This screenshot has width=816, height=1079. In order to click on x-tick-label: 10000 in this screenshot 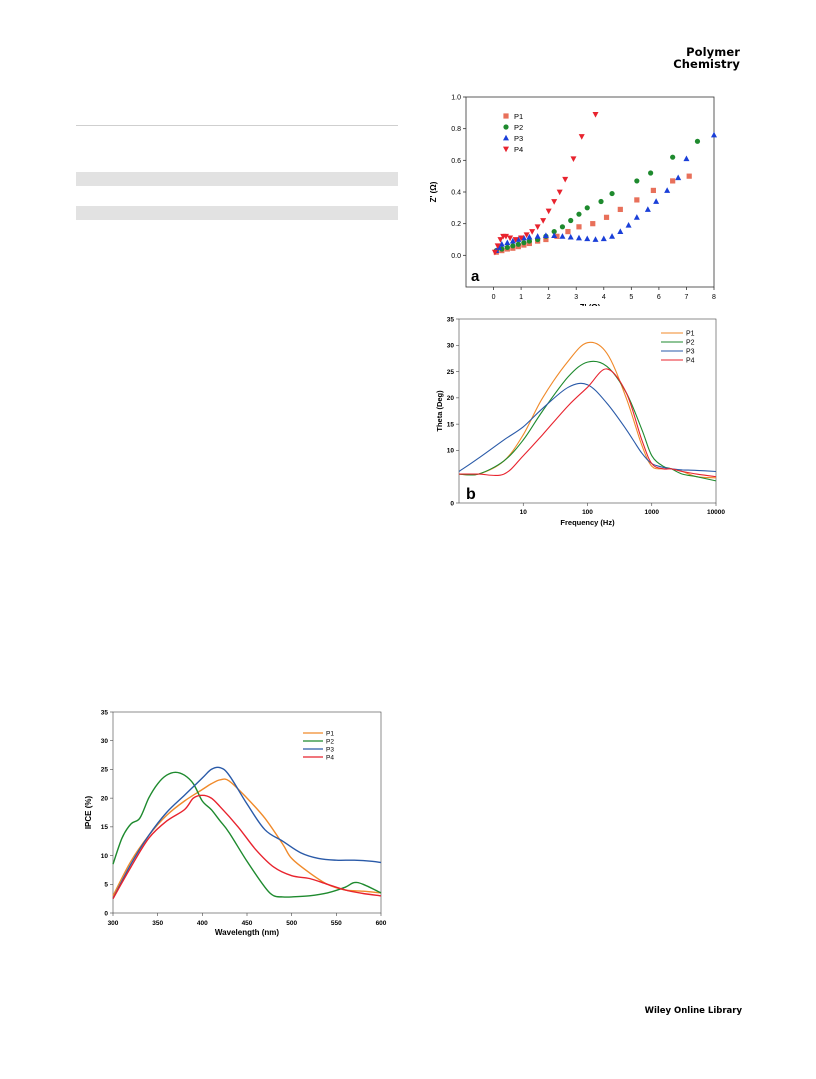, I will do `click(716, 512)`.